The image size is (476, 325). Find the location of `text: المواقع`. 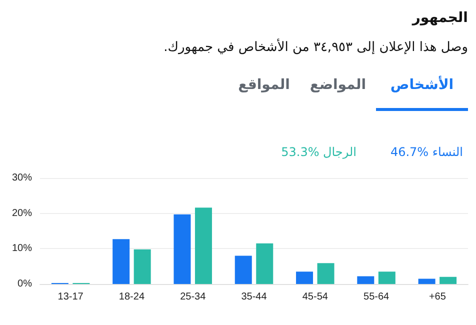

text: المواقع is located at coordinates (264, 86).